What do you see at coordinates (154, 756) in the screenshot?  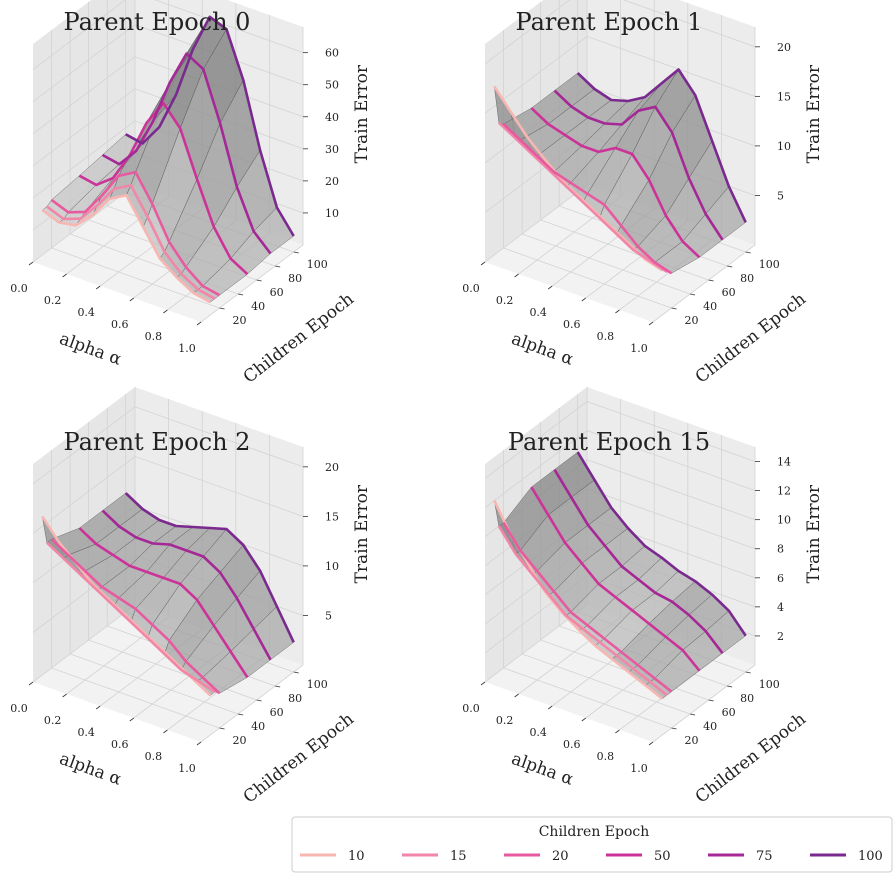 I see `x-tick-label: 0.8` at bounding box center [154, 756].